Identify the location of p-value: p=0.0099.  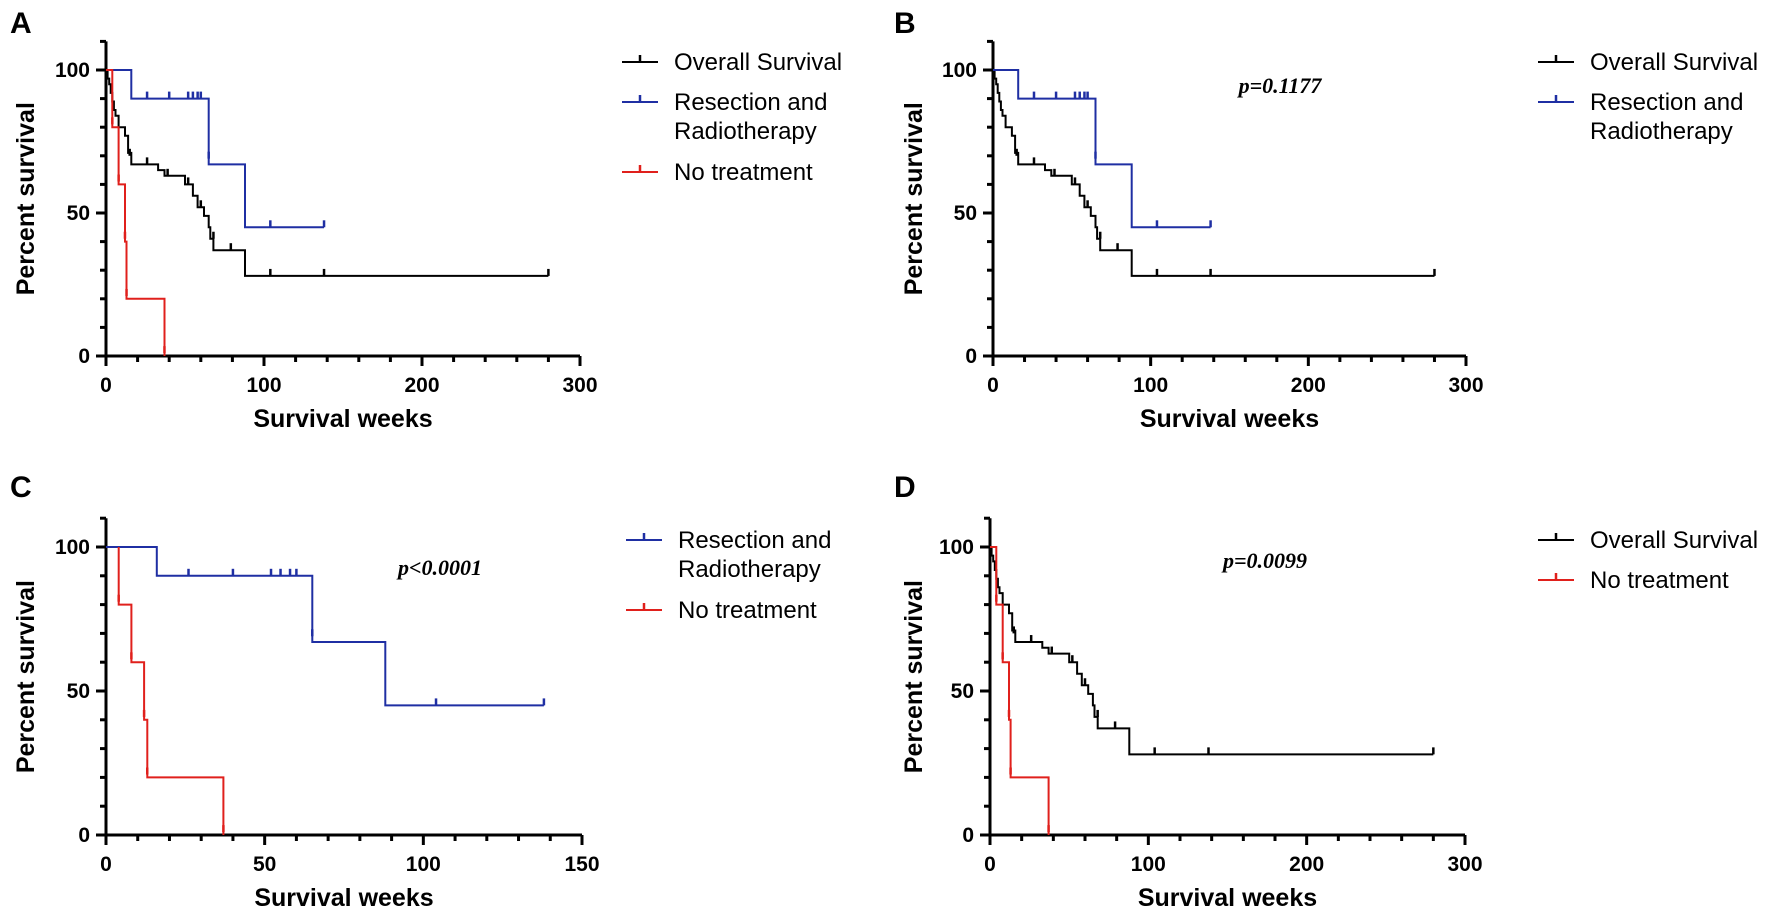
(1264, 560).